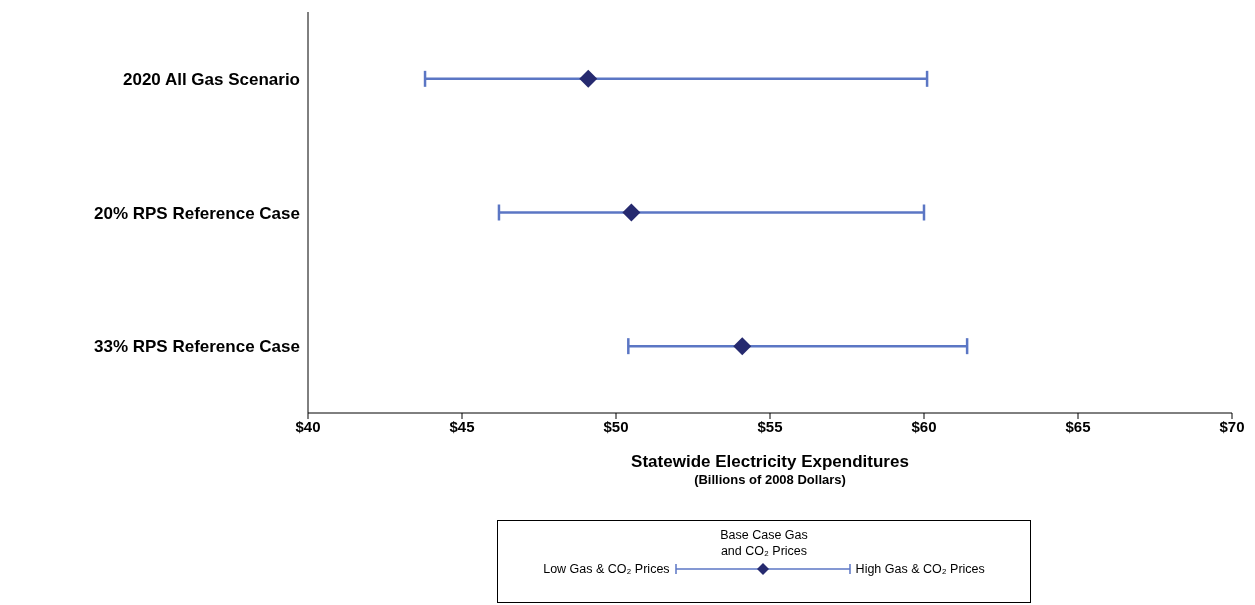 The width and height of the screenshot is (1255, 605). What do you see at coordinates (770, 461) in the screenshot?
I see `x-axis-title: Statewide Electricity Expenditures` at bounding box center [770, 461].